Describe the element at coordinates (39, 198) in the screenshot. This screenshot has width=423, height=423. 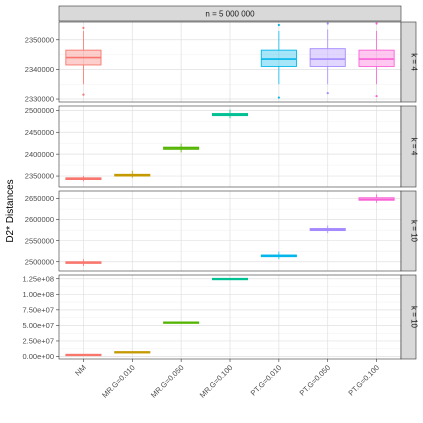
I see `y-tick-label: 2650000` at that location.